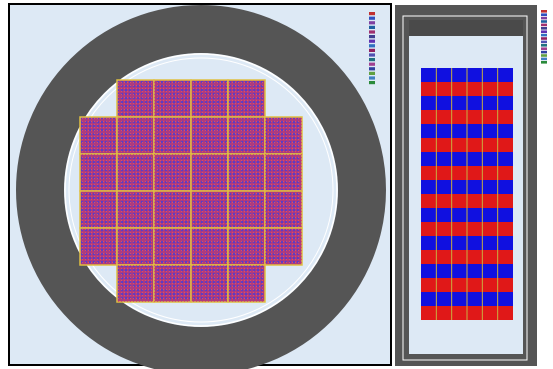 The image size is (553, 369). What do you see at coordinates (466, 28) in the screenshot?
I see `top-band` at bounding box center [466, 28].